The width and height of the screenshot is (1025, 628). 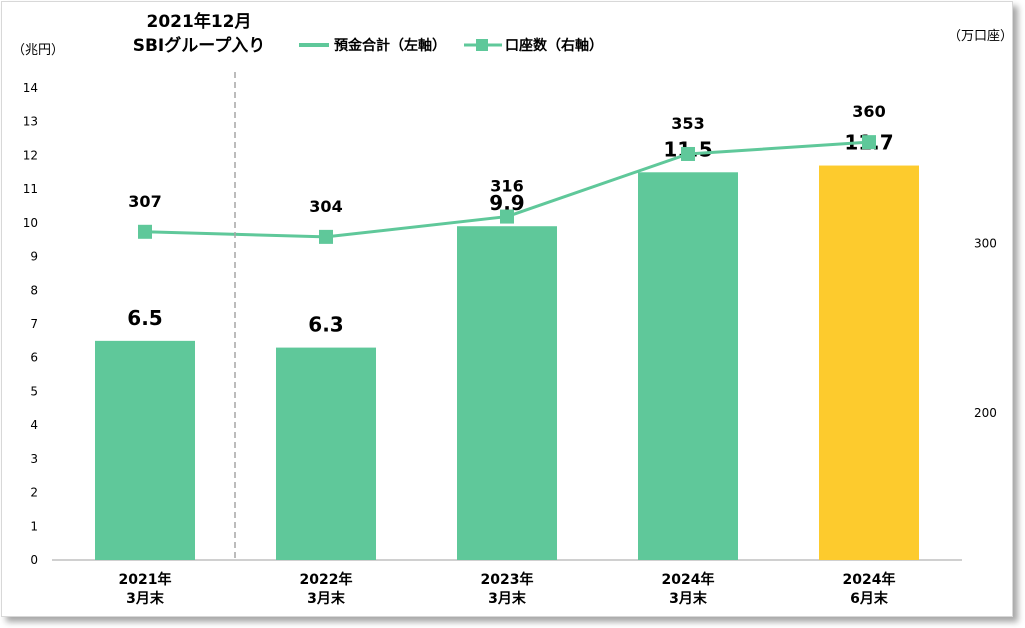 I want to click on category-label: 2021年, so click(x=145, y=579).